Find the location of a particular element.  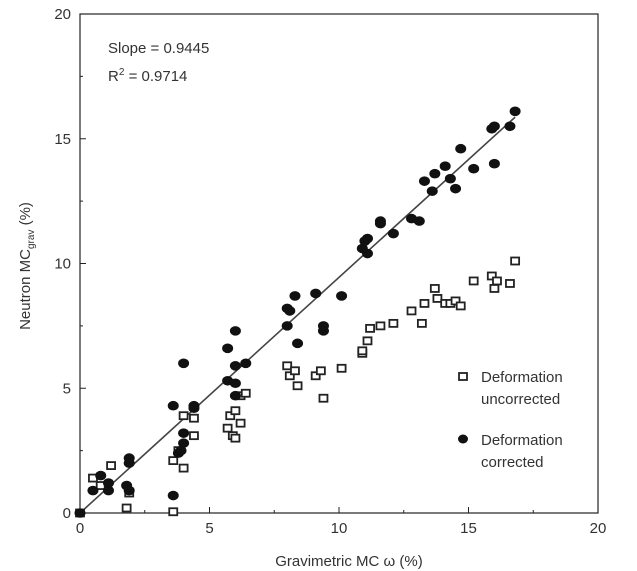

r-squared-annotation: R2 = 0.9714 is located at coordinates (147, 76).